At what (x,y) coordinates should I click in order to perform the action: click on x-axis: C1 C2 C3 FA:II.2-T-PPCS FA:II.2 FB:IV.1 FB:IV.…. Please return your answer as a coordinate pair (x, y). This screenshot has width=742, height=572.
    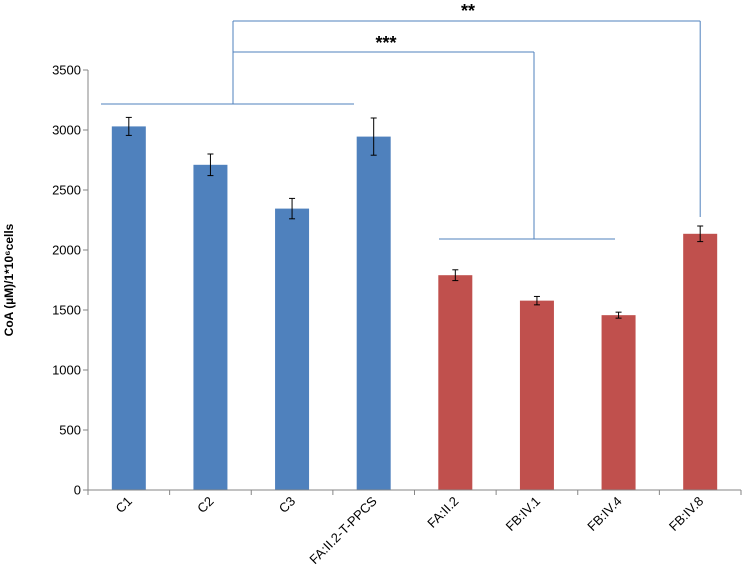
    Looking at the image, I should click on (414, 528).